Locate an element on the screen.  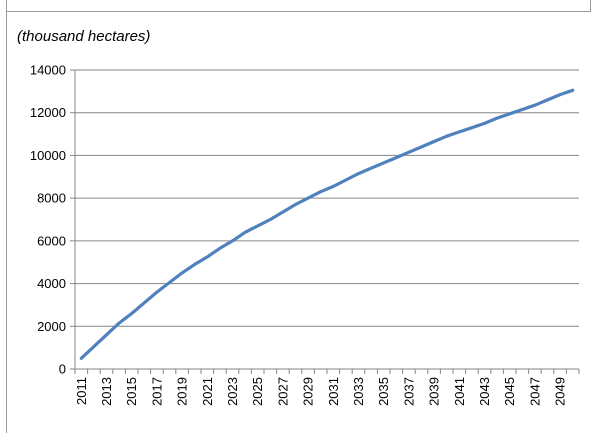
y-tick-label: 14000 is located at coordinates (48, 70).